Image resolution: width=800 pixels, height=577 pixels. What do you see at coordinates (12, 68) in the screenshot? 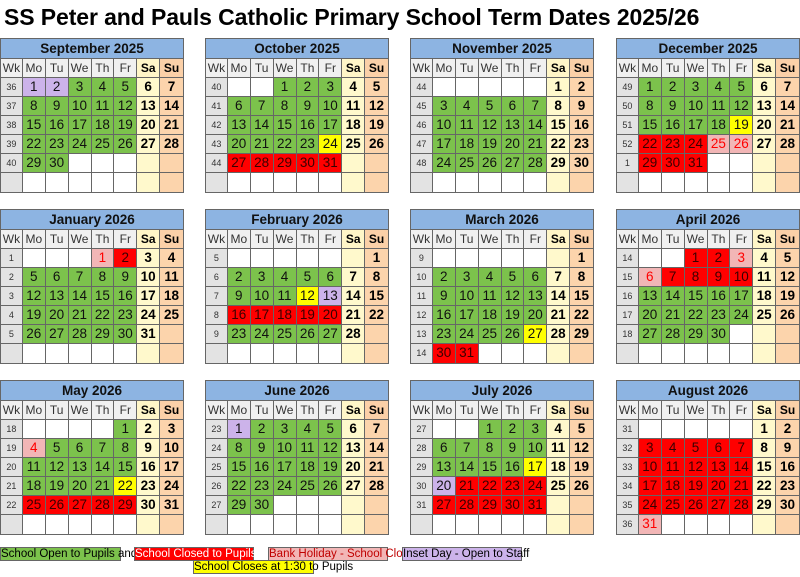
I see `week-number-header: Wk` at bounding box center [12, 68].